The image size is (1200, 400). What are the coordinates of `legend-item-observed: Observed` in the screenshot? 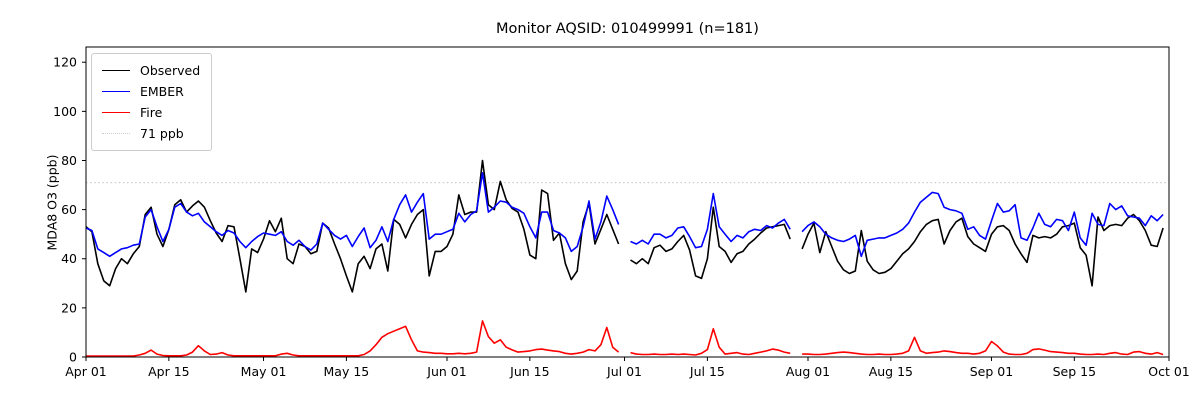 It's located at (151, 70).